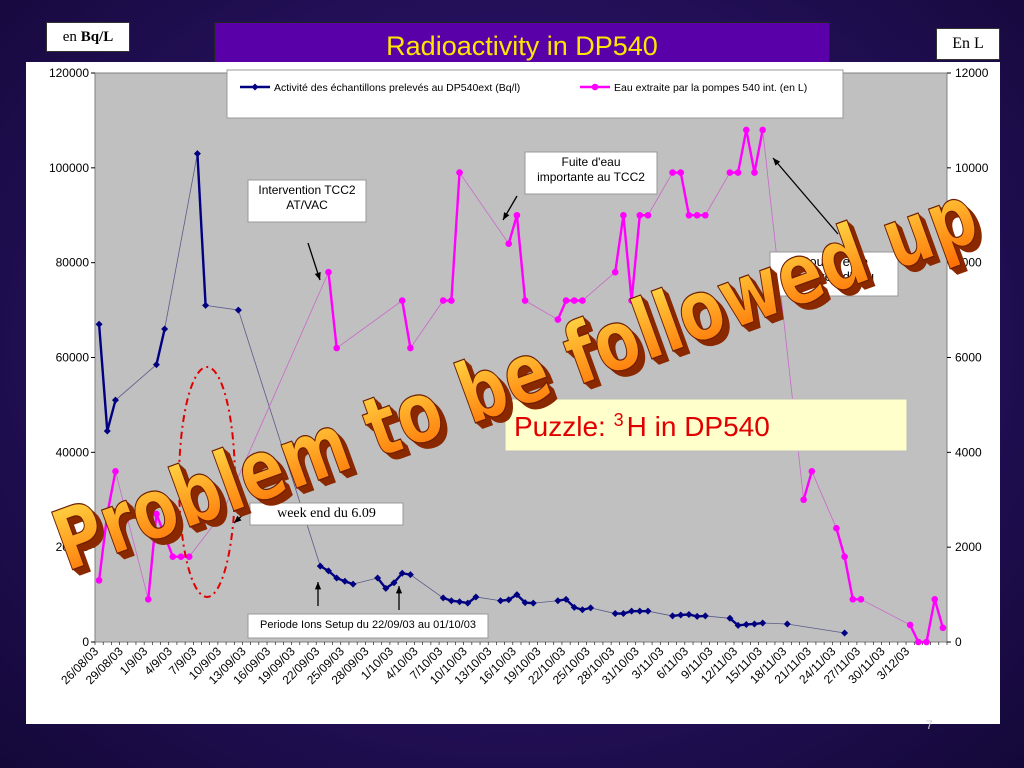 This screenshot has height=768, width=1024. I want to click on y-right-tick-label: 8000, so click(968, 263).